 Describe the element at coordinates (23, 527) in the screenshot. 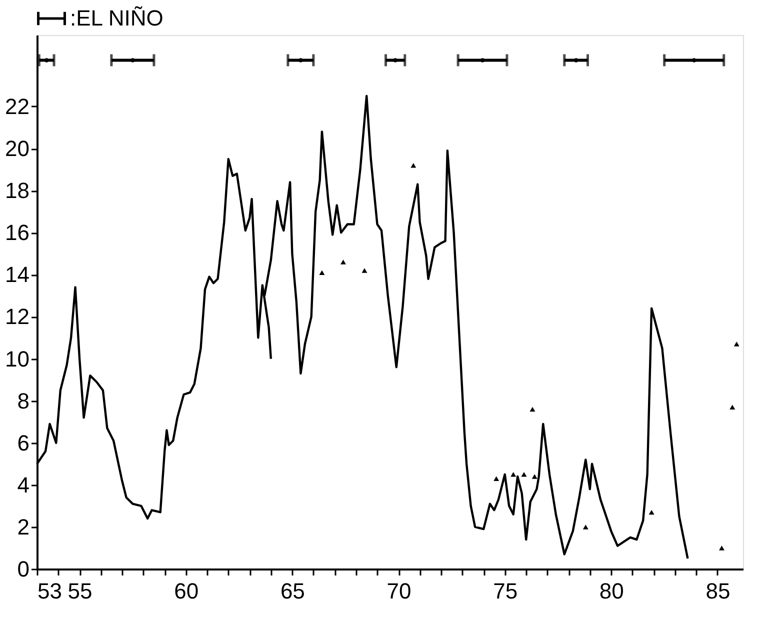

I see `y-tick-label: 2` at that location.